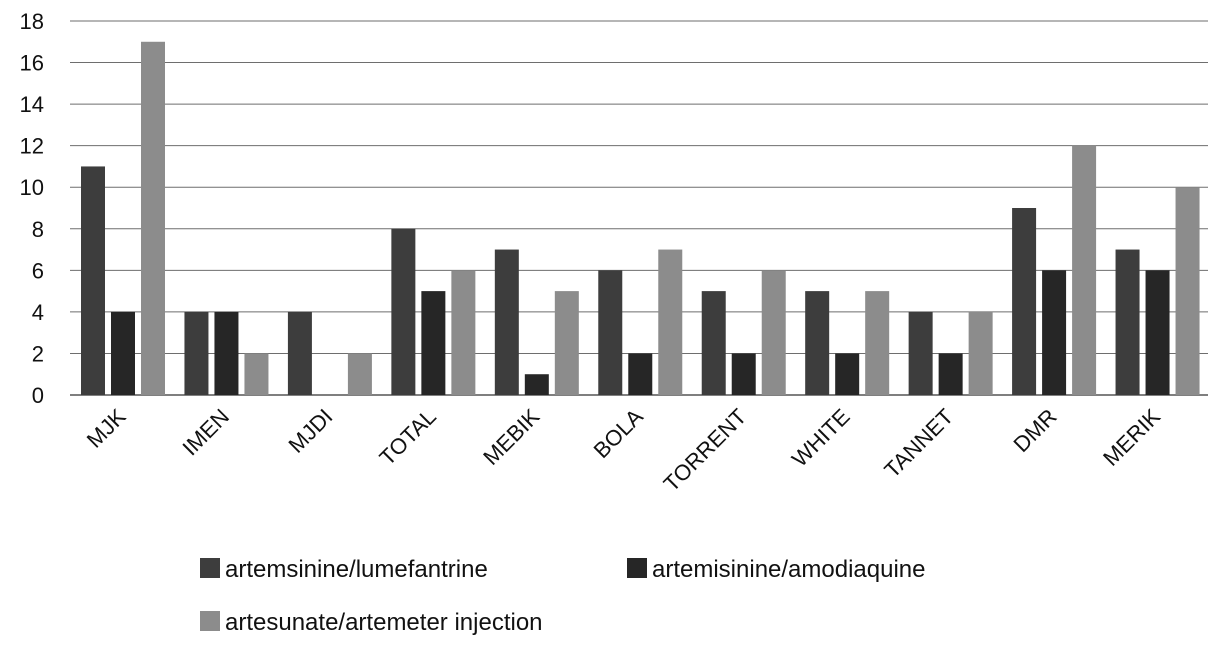 The width and height of the screenshot is (1210, 646). I want to click on x-tick-label: MEBIK, so click(511, 437).